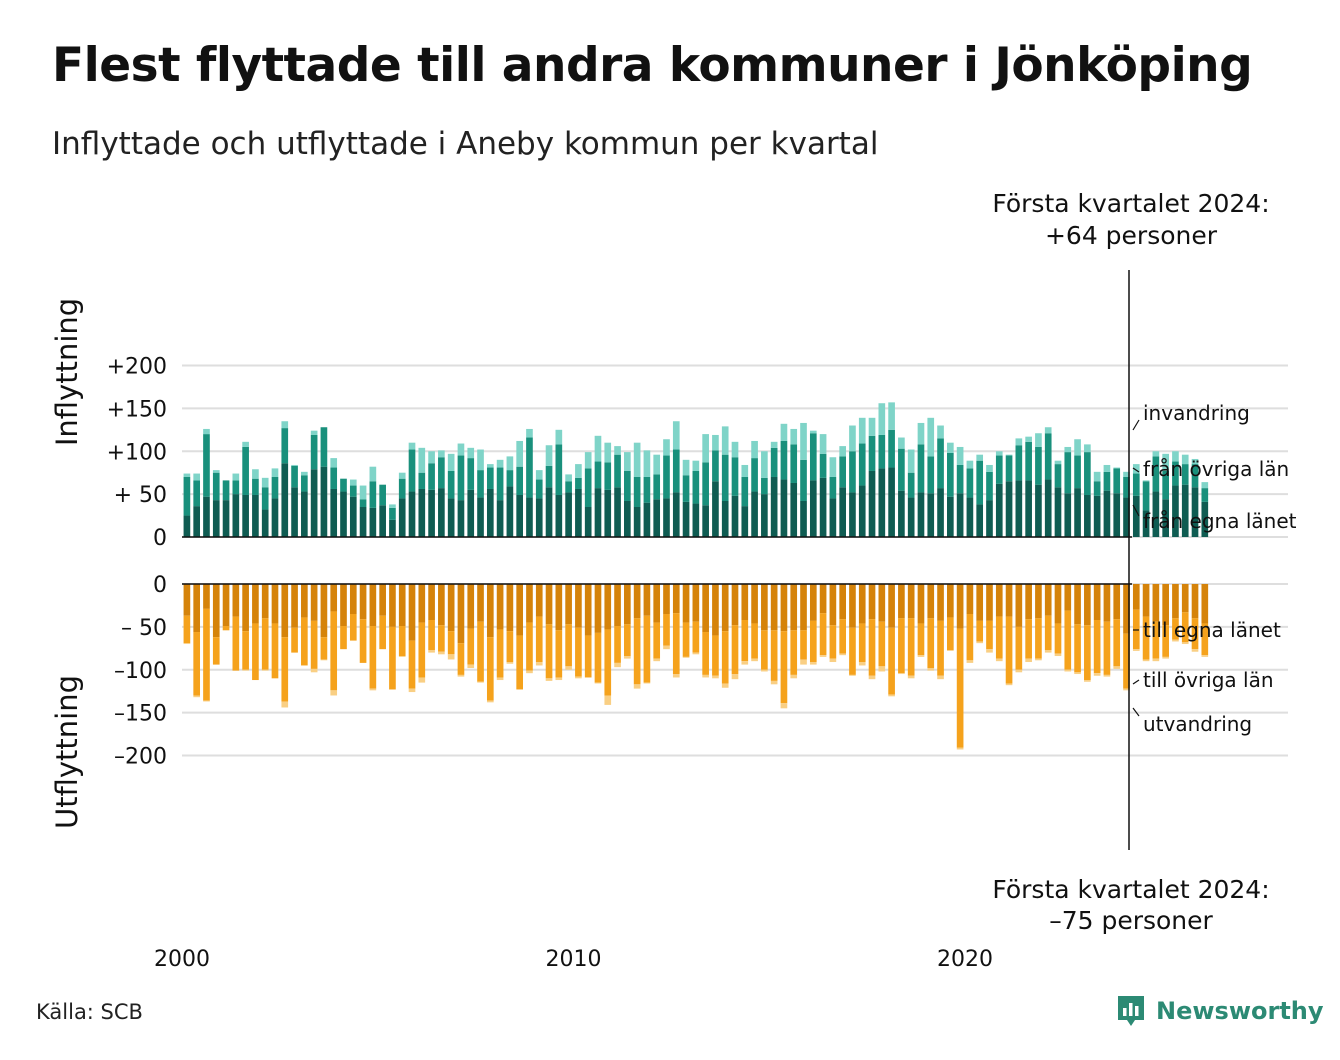 This screenshot has width=1340, height=1060. What do you see at coordinates (140, 495) in the screenshot?
I see `y-tick-label-top: + 50` at bounding box center [140, 495].